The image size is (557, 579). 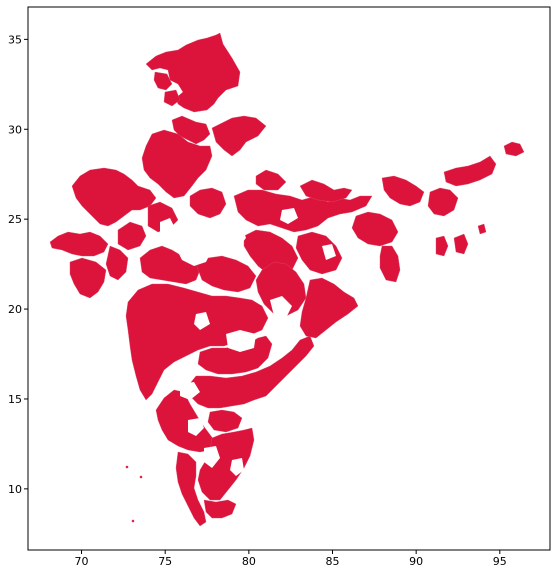 I want to click on x-tick-label: 70, so click(x=82, y=561).